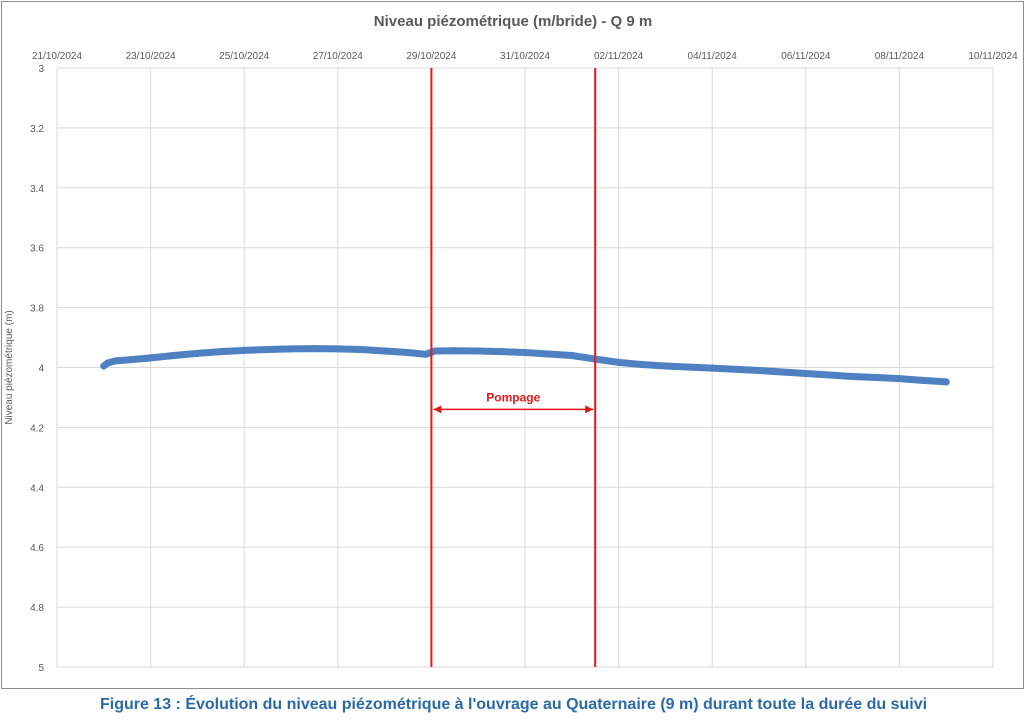  What do you see at coordinates (37, 129) in the screenshot?
I see `y-tick-label: 3.2` at bounding box center [37, 129].